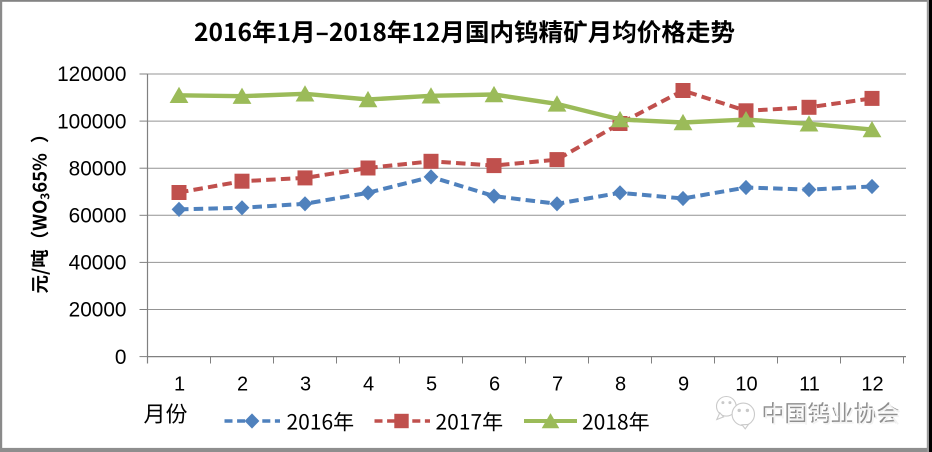 This screenshot has width=932, height=452. I want to click on svg-text: 6, so click(494, 385).